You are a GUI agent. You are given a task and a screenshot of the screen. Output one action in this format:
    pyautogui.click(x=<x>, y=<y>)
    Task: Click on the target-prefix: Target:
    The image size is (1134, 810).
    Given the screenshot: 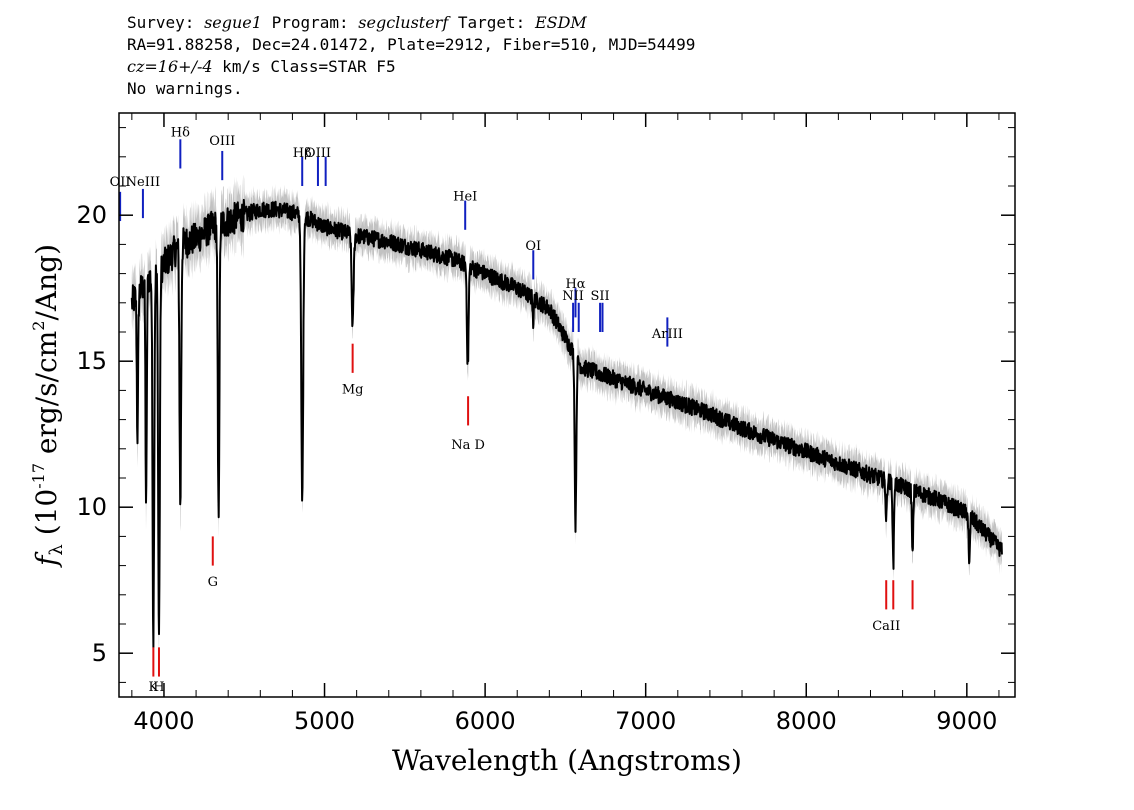 What is the action you would take?
    pyautogui.click(x=491, y=22)
    